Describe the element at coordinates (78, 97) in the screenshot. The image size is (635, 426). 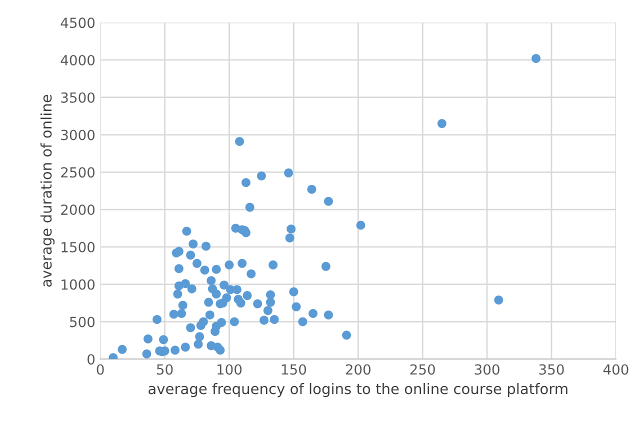
I see `y-tick-label: 3500` at that location.